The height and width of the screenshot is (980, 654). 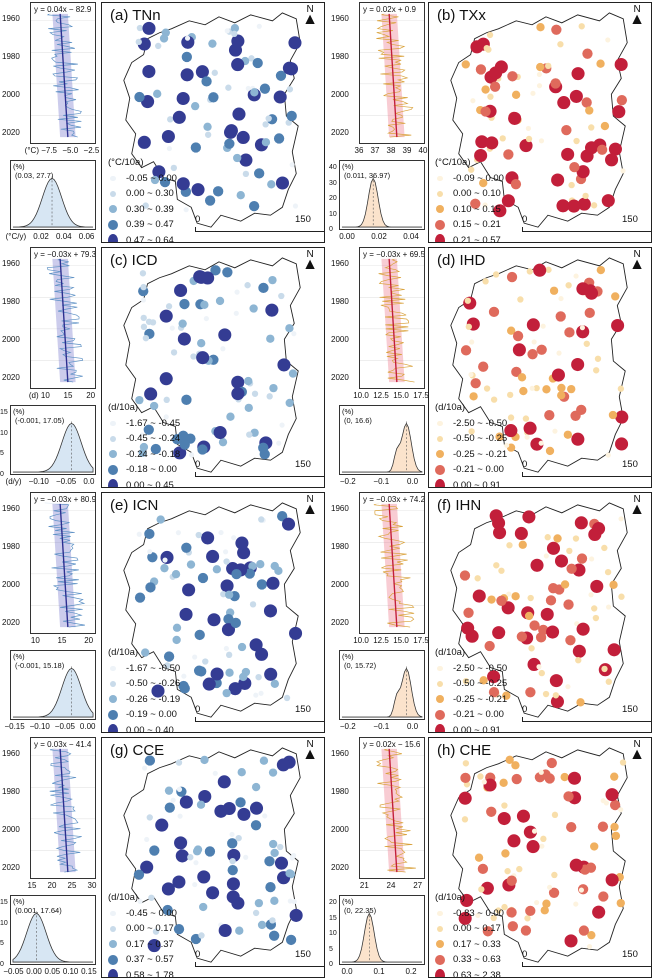 I want to click on ts-xaxis-ticks: (°C) −7.5 −5.0 −2.5, so click(x=62, y=150).